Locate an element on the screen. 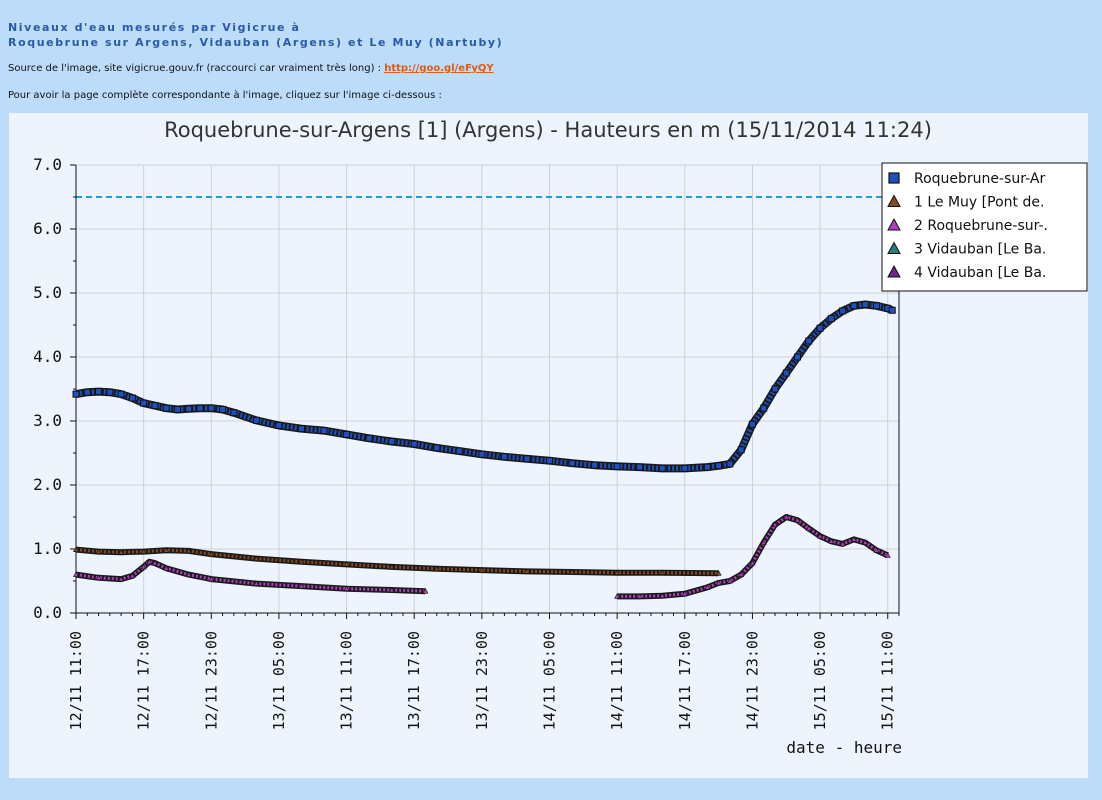 This screenshot has width=1102, height=800. x-tick-label: 13/11 23:00 is located at coordinates (482, 680).